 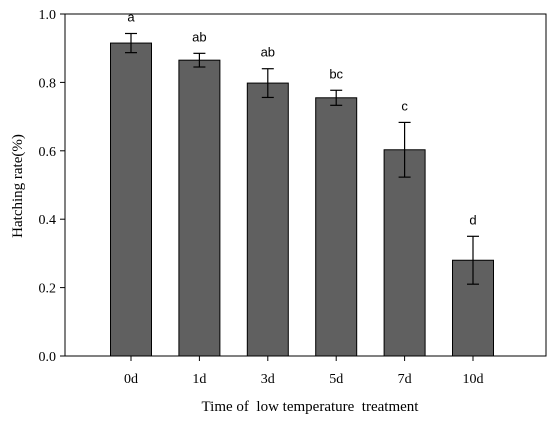 I want to click on y-tick-label: 0.0, so click(x=48, y=357).